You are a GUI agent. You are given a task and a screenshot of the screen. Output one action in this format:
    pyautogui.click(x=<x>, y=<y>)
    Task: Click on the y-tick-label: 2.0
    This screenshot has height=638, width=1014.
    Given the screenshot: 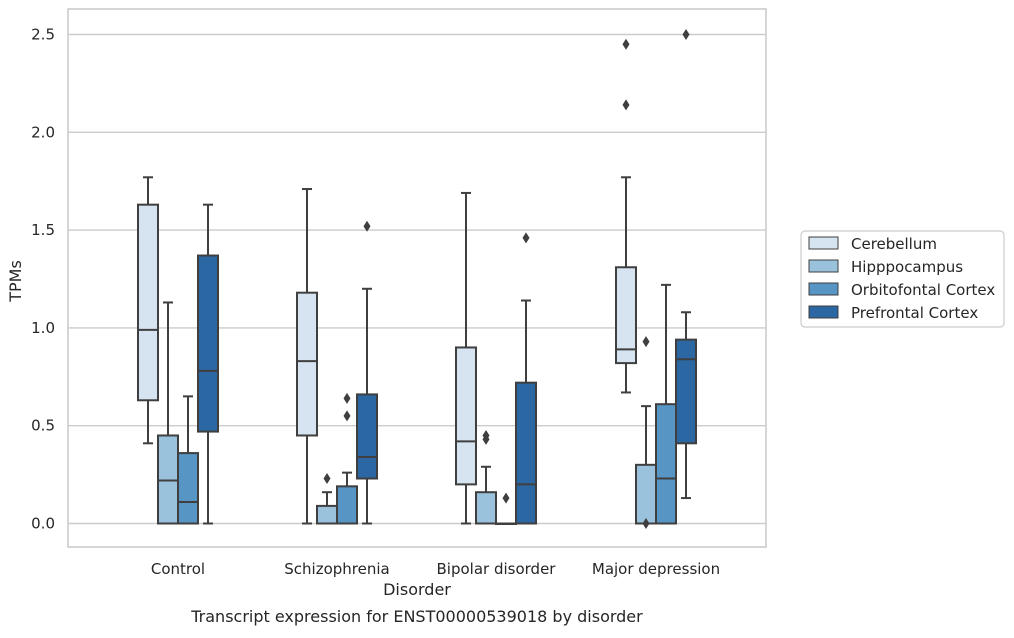 What is the action you would take?
    pyautogui.click(x=43, y=132)
    